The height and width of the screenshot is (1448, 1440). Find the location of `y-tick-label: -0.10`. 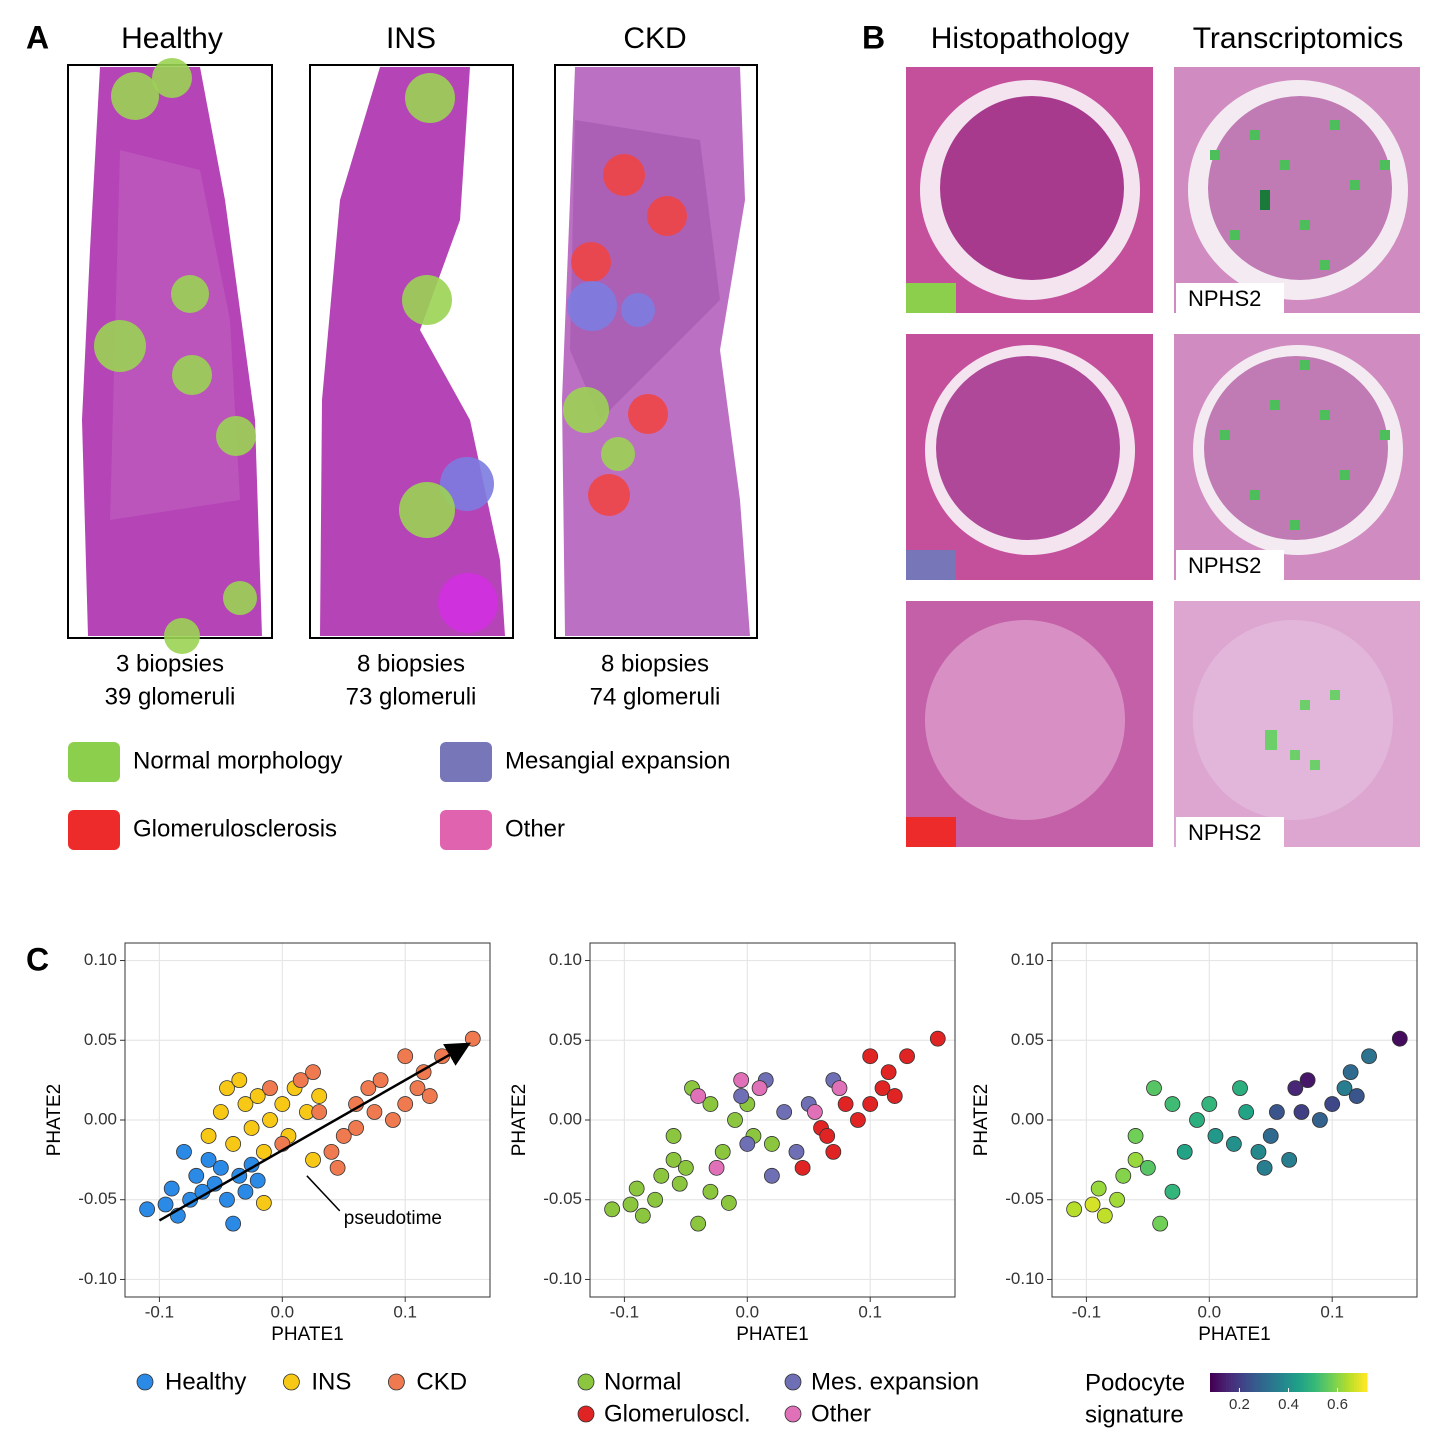

y-tick-label: -0.10 is located at coordinates (1024, 1278).